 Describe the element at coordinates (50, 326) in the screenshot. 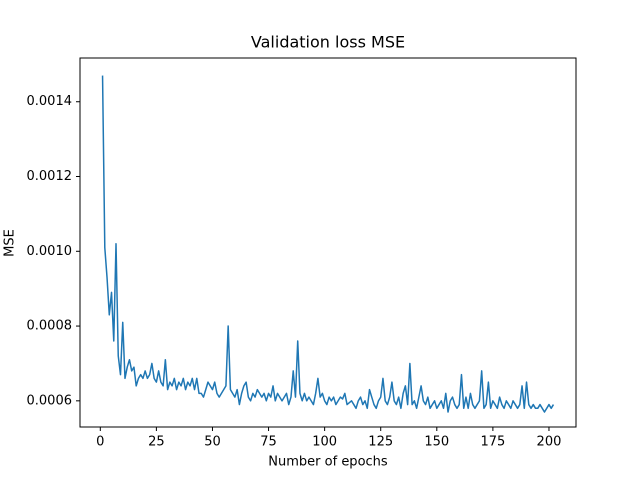

I see `y-tick-label: 0.0008` at that location.